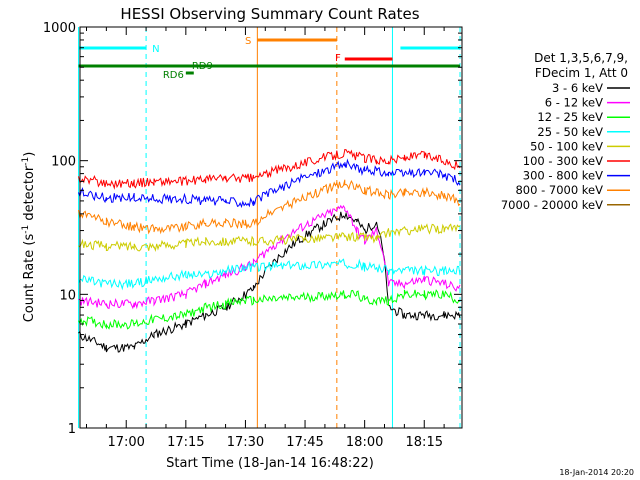 This screenshot has width=640, height=480. What do you see at coordinates (26, 229) in the screenshot?
I see `y-axis-label-sup1: -1` at bounding box center [26, 229].